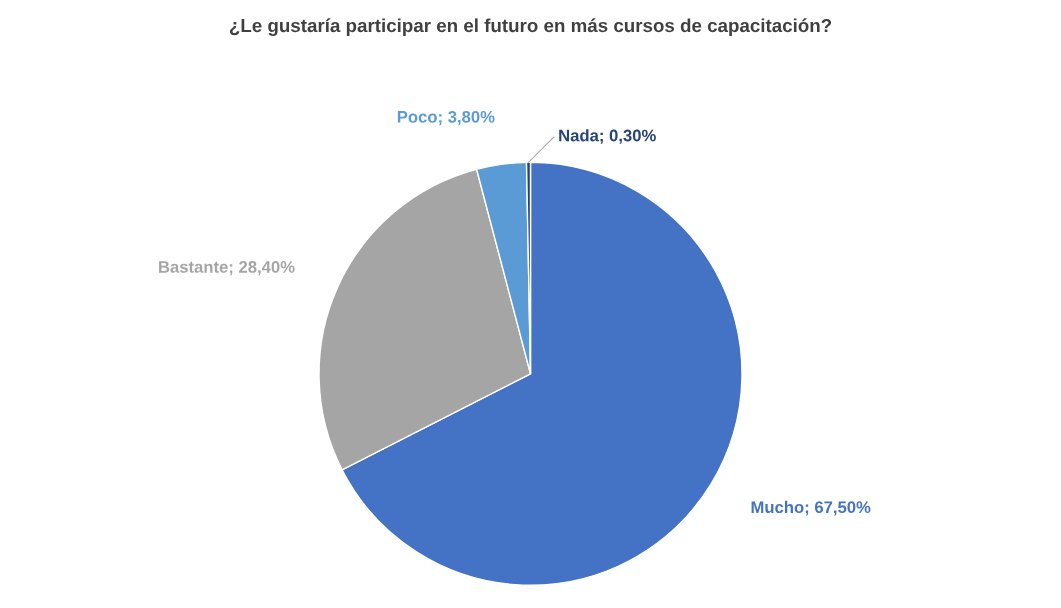 The image size is (1061, 608). What do you see at coordinates (530, 27) in the screenshot?
I see `chart-title: ¿Le gustaría participar en el futuro en más cursos de capacitación?` at bounding box center [530, 27].